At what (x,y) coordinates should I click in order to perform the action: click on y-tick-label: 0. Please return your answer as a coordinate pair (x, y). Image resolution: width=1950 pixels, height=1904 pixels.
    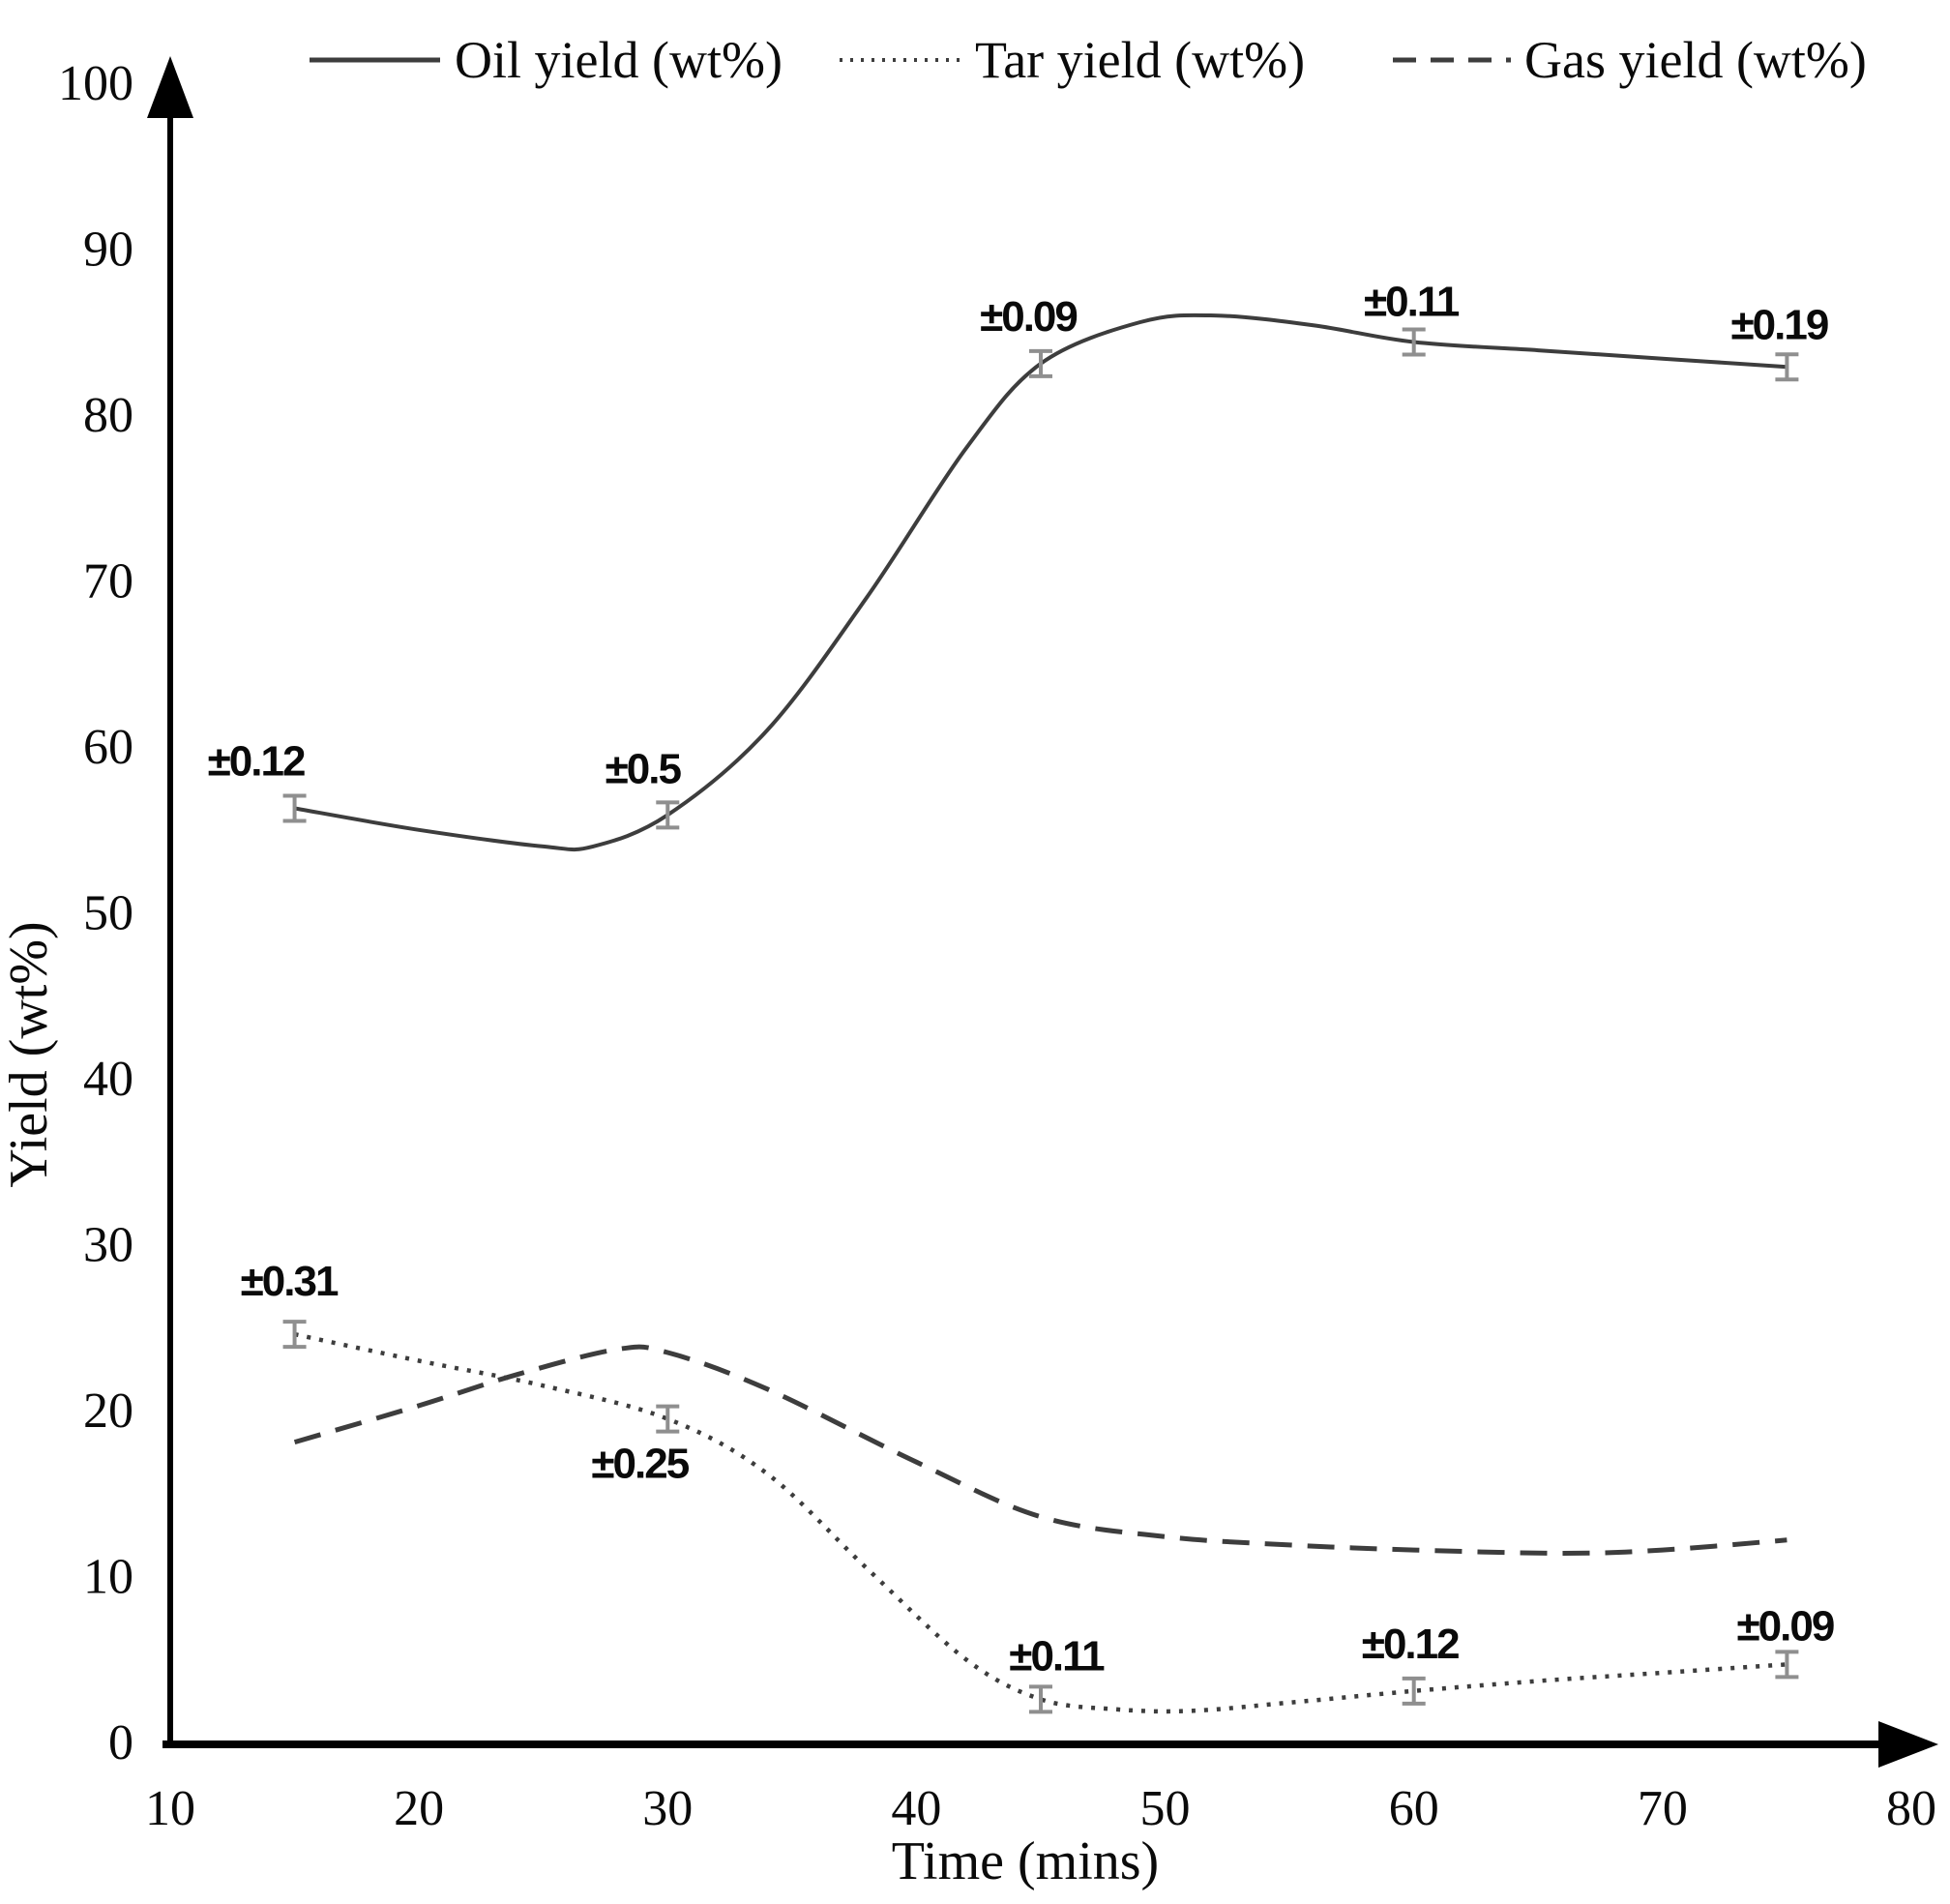
    Looking at the image, I should click on (120, 1743).